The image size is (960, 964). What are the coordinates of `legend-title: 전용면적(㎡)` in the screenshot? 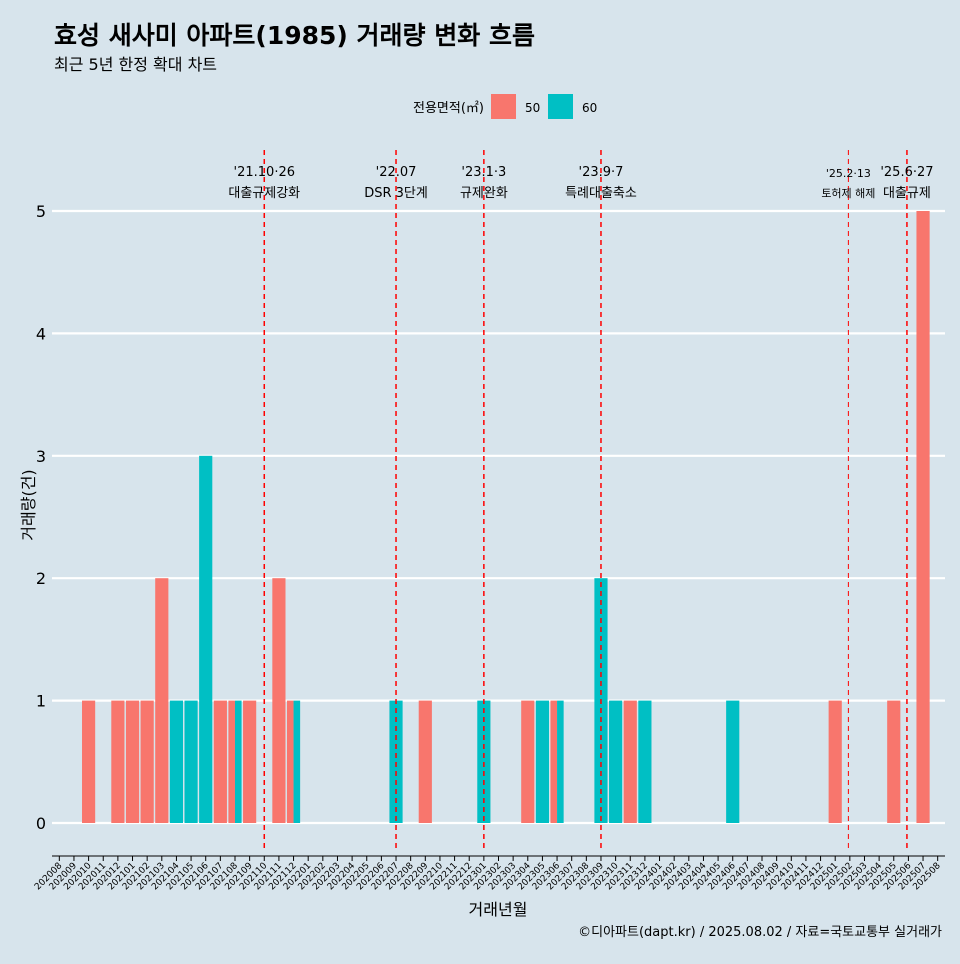 It's located at (448, 108).